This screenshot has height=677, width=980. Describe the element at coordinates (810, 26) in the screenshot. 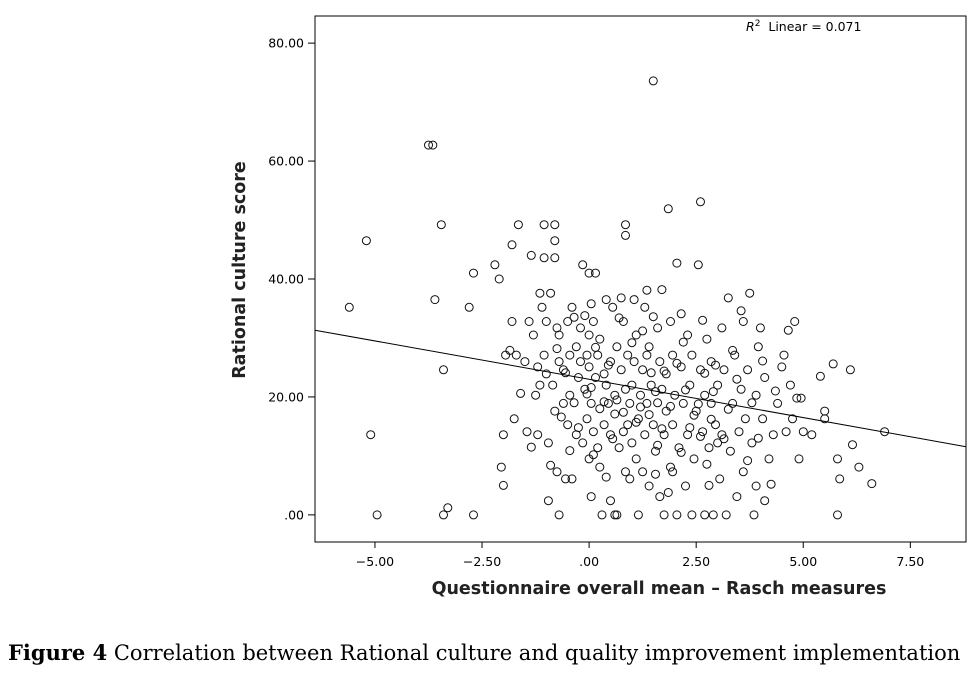

I see `r2-value: Linear = 0.071` at that location.